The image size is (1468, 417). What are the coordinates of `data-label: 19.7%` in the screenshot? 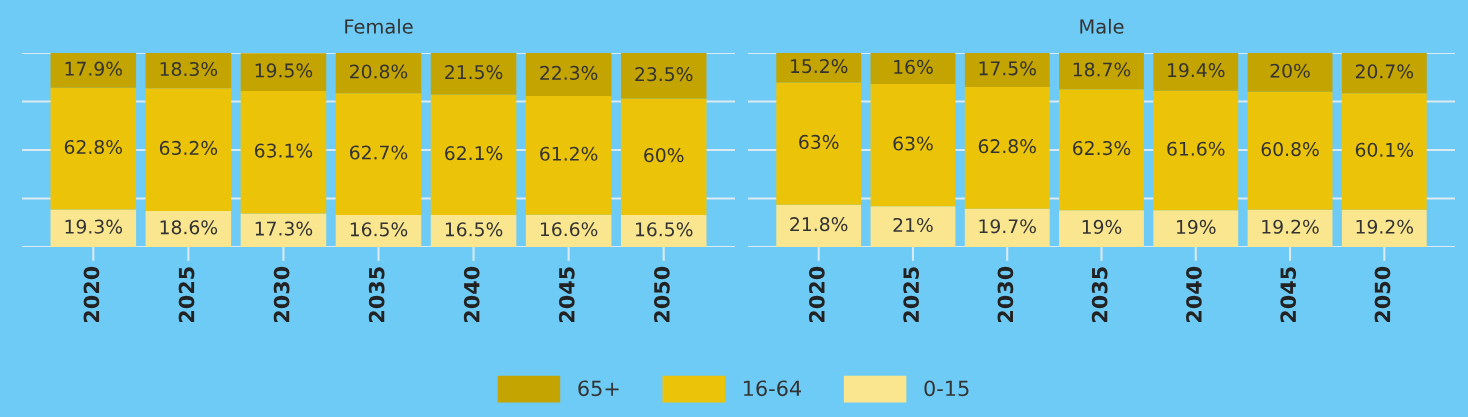 It's located at (1007, 226).